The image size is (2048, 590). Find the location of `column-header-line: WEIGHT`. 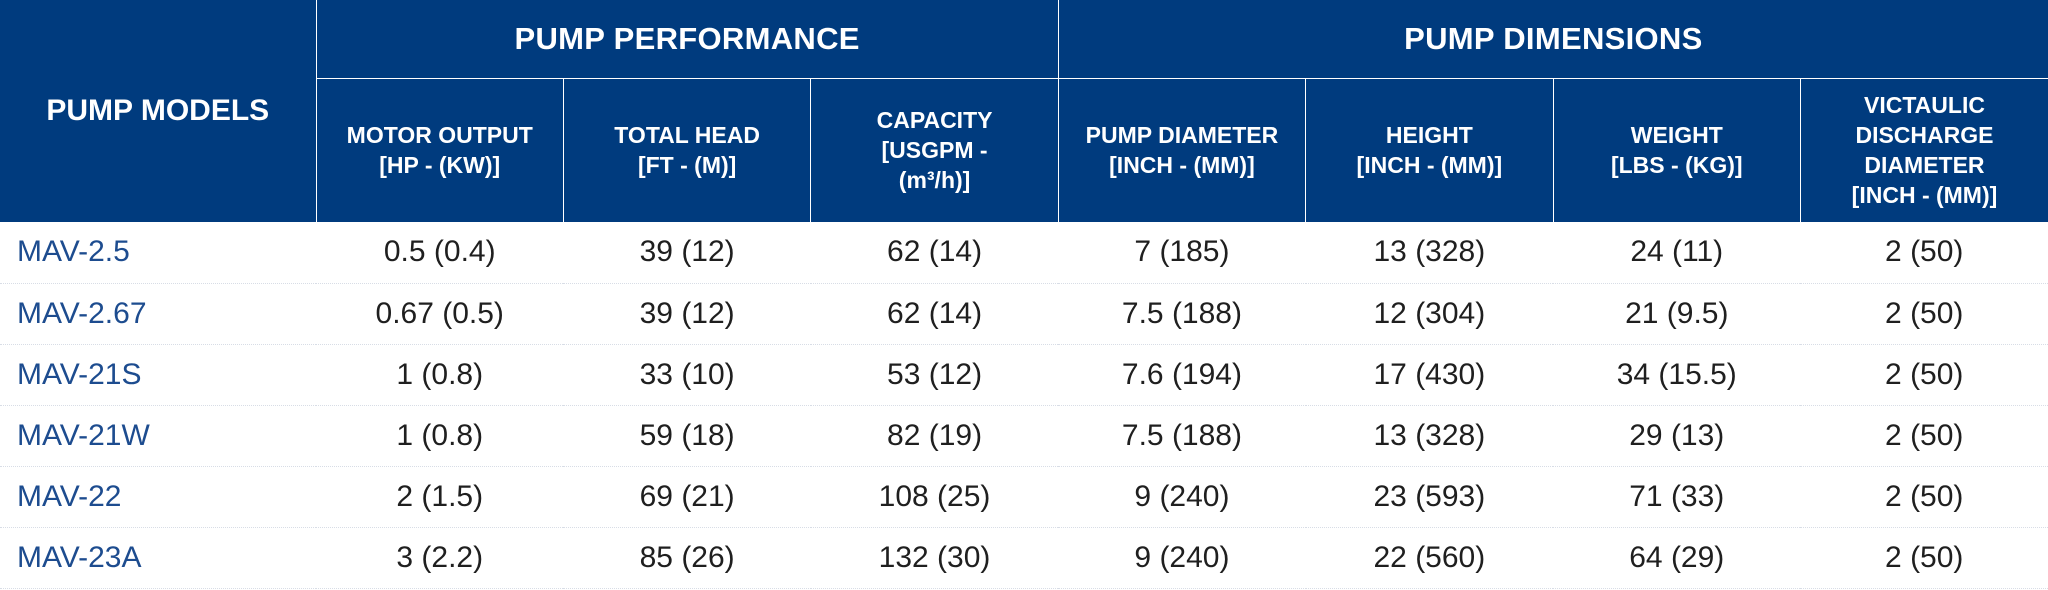

column-header-line: WEIGHT is located at coordinates (1676, 135).